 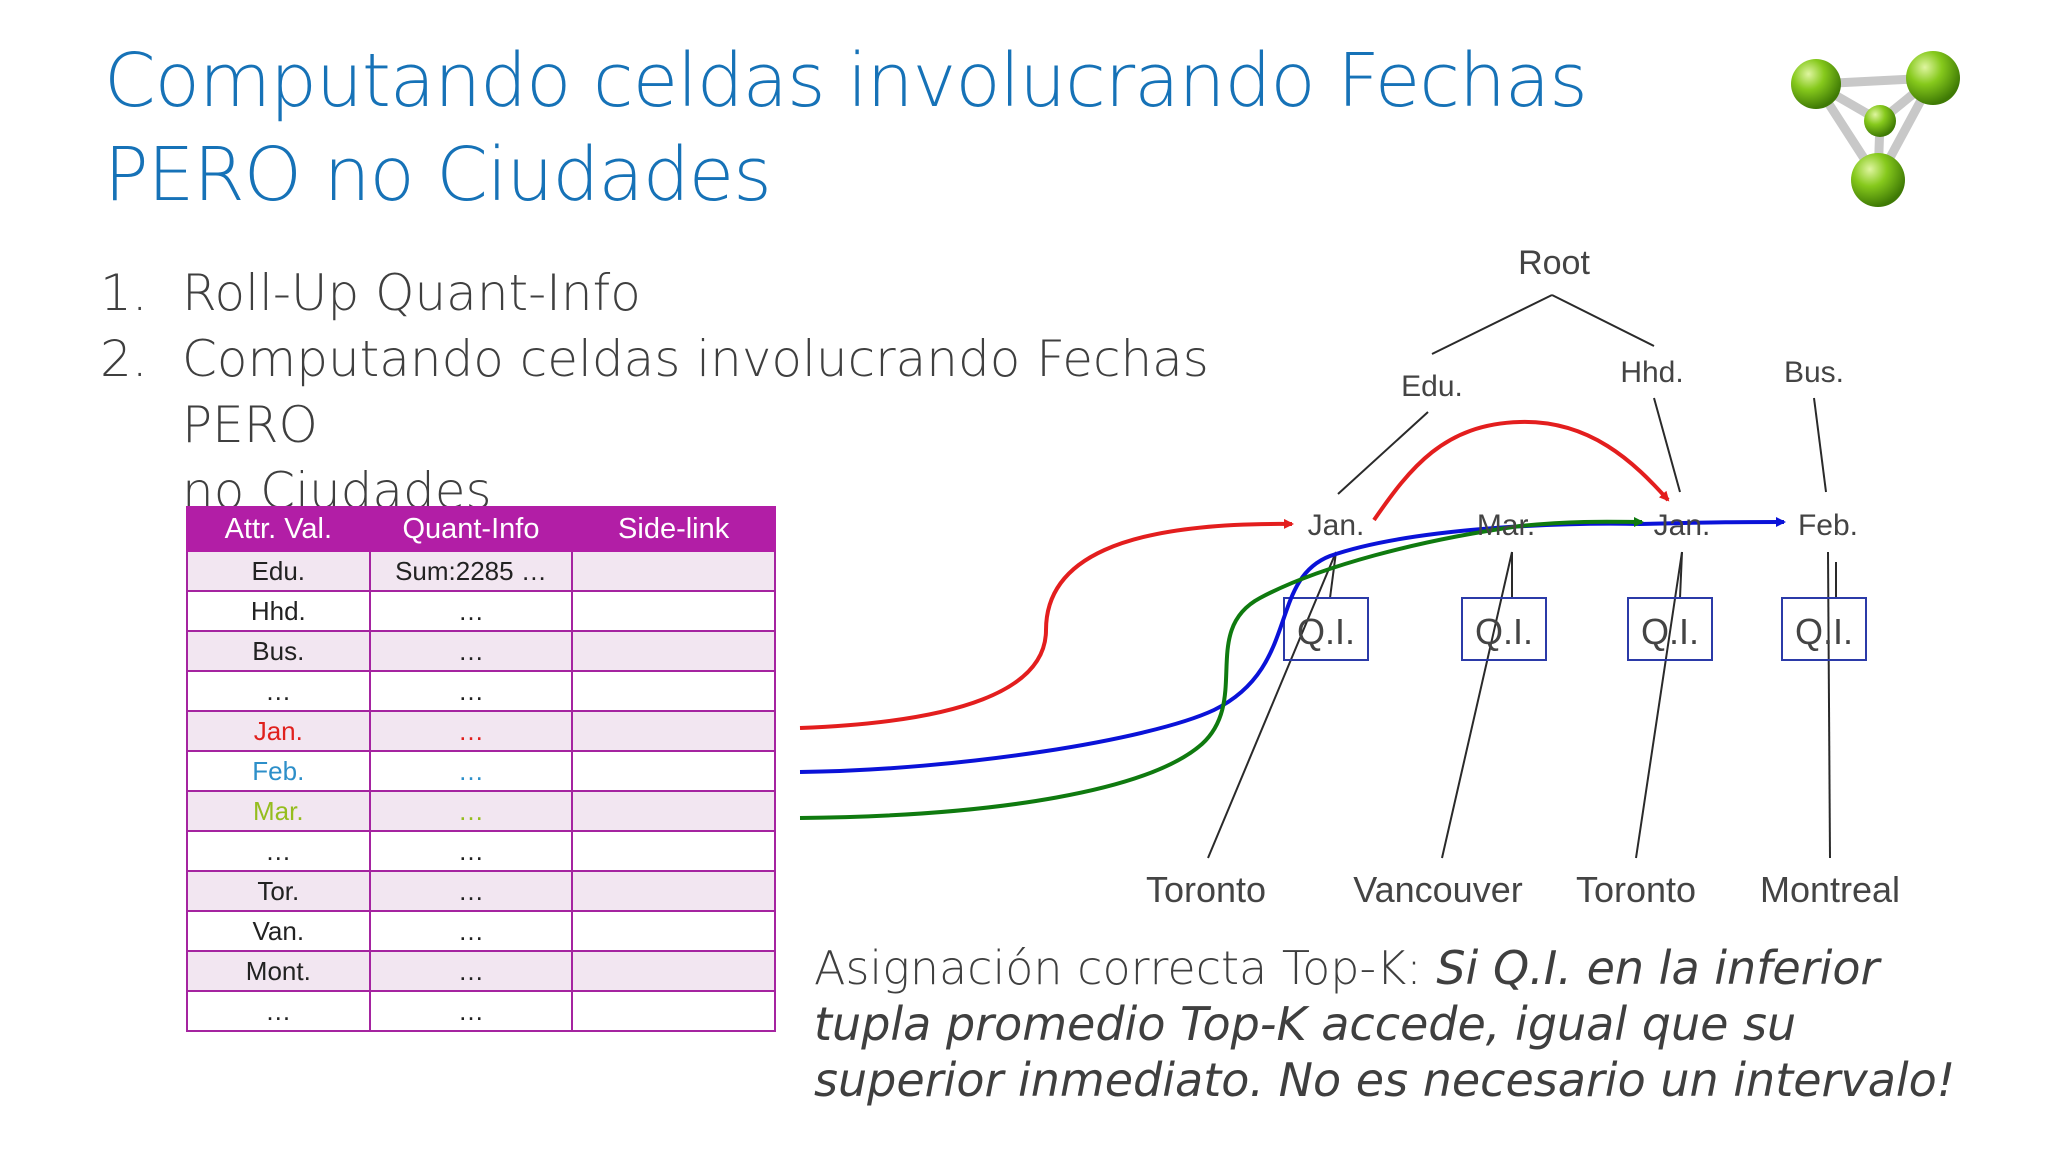 What do you see at coordinates (278, 931) in the screenshot?
I see `cell-attr: Van.` at bounding box center [278, 931].